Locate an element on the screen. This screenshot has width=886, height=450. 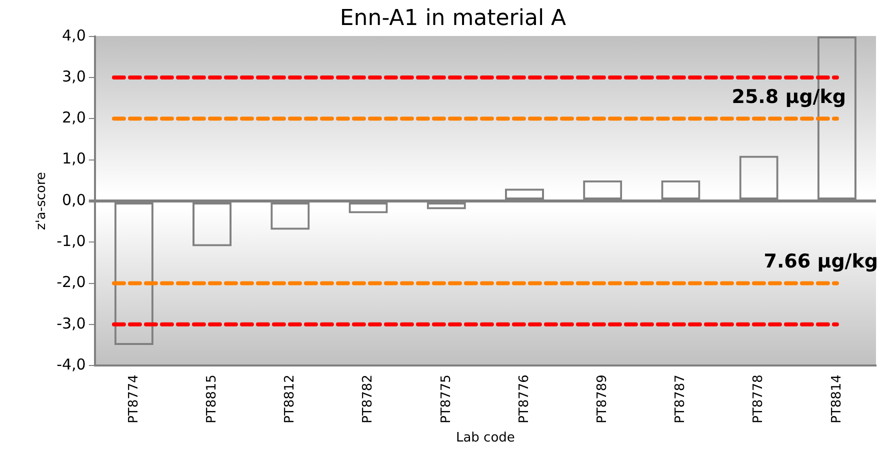
x-axis-title: Lab code is located at coordinates (485, 438).